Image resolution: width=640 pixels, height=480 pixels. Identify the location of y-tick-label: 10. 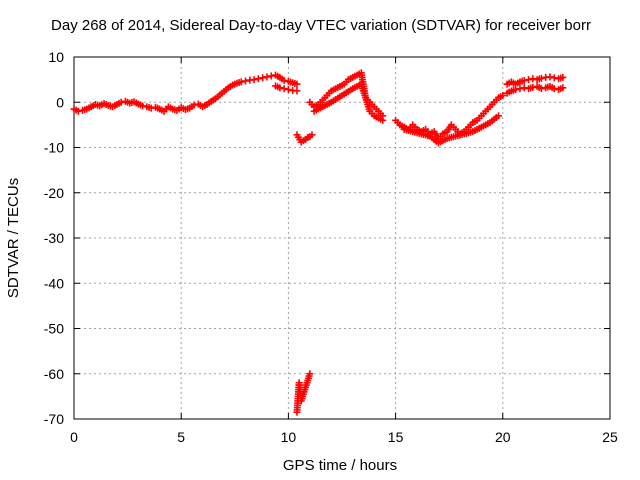
(56, 57).